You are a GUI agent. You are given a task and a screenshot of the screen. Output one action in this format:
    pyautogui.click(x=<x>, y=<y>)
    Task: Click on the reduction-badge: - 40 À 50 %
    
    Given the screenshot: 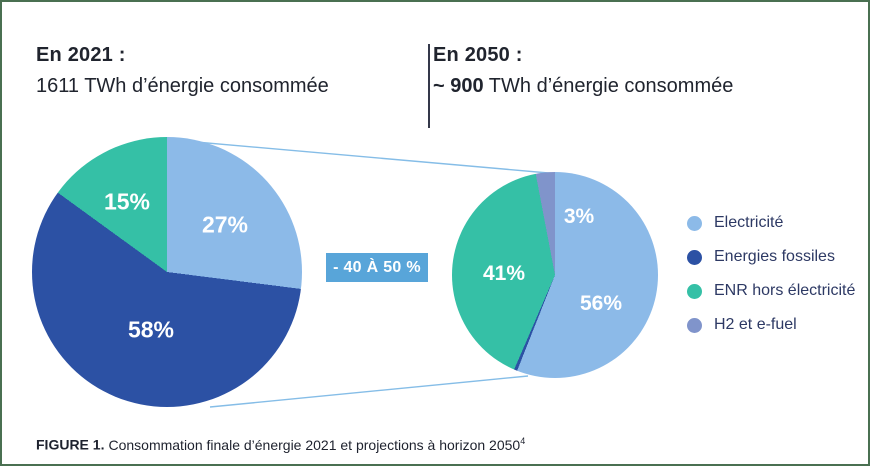 What is the action you would take?
    pyautogui.click(x=377, y=267)
    